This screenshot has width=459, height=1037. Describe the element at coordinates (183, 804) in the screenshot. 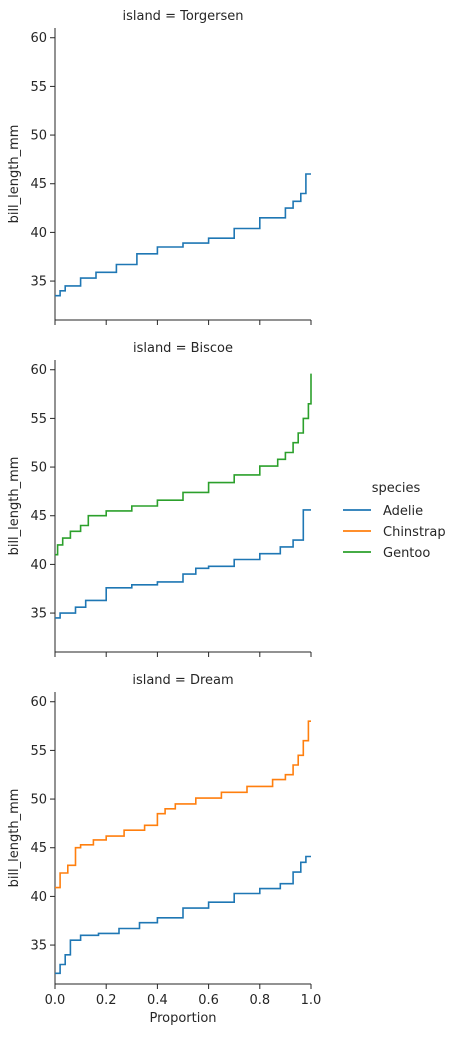

I see `series-line-chinstrap` at that location.